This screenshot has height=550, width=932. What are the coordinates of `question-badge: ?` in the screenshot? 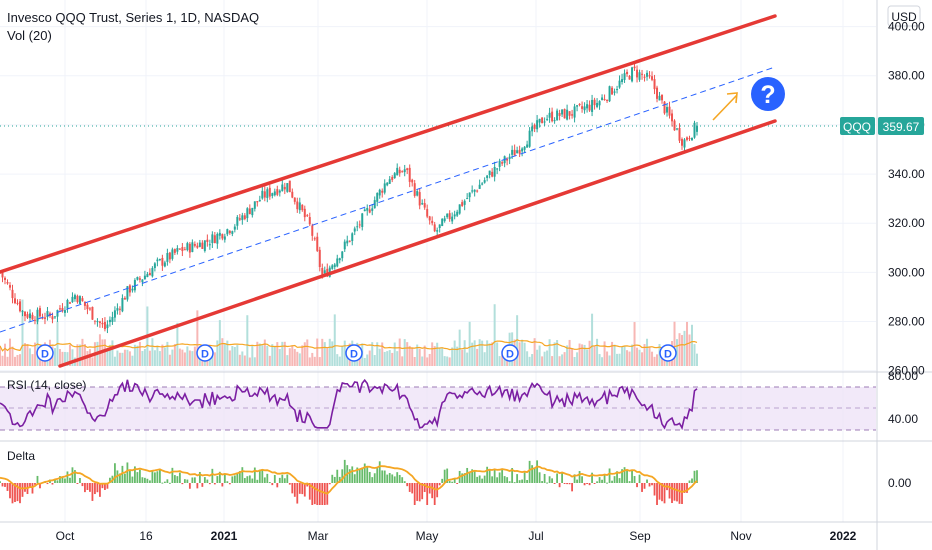 It's located at (768, 94).